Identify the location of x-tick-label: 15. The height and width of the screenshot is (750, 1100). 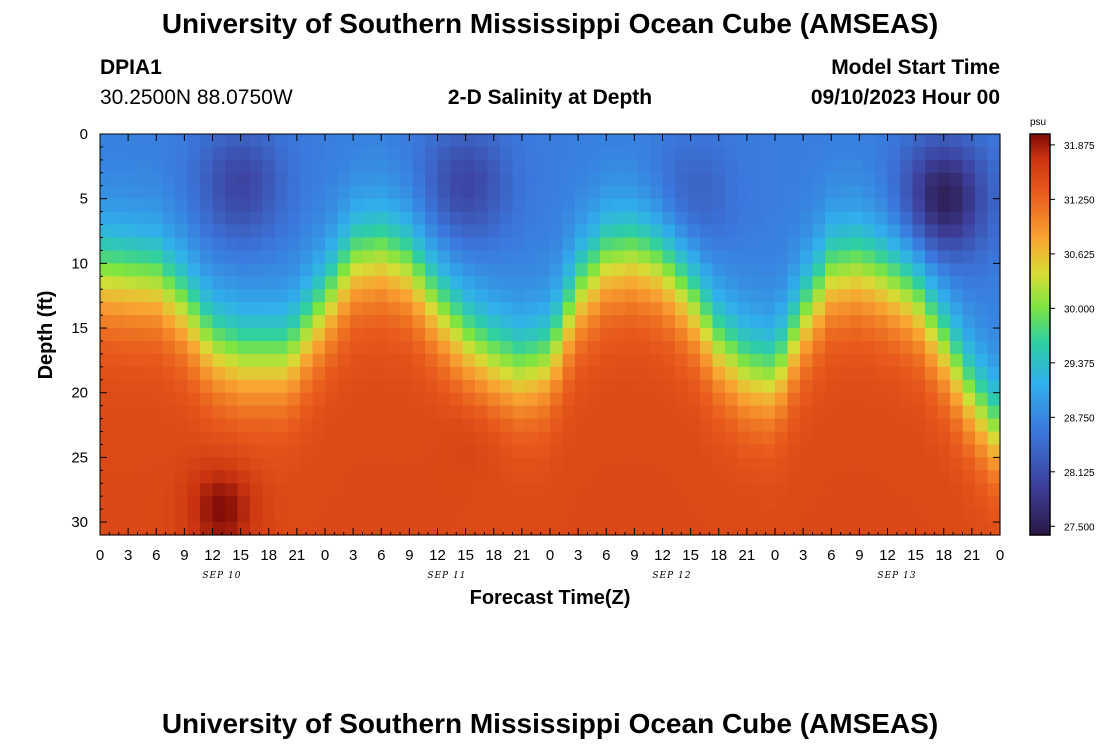
(465, 555).